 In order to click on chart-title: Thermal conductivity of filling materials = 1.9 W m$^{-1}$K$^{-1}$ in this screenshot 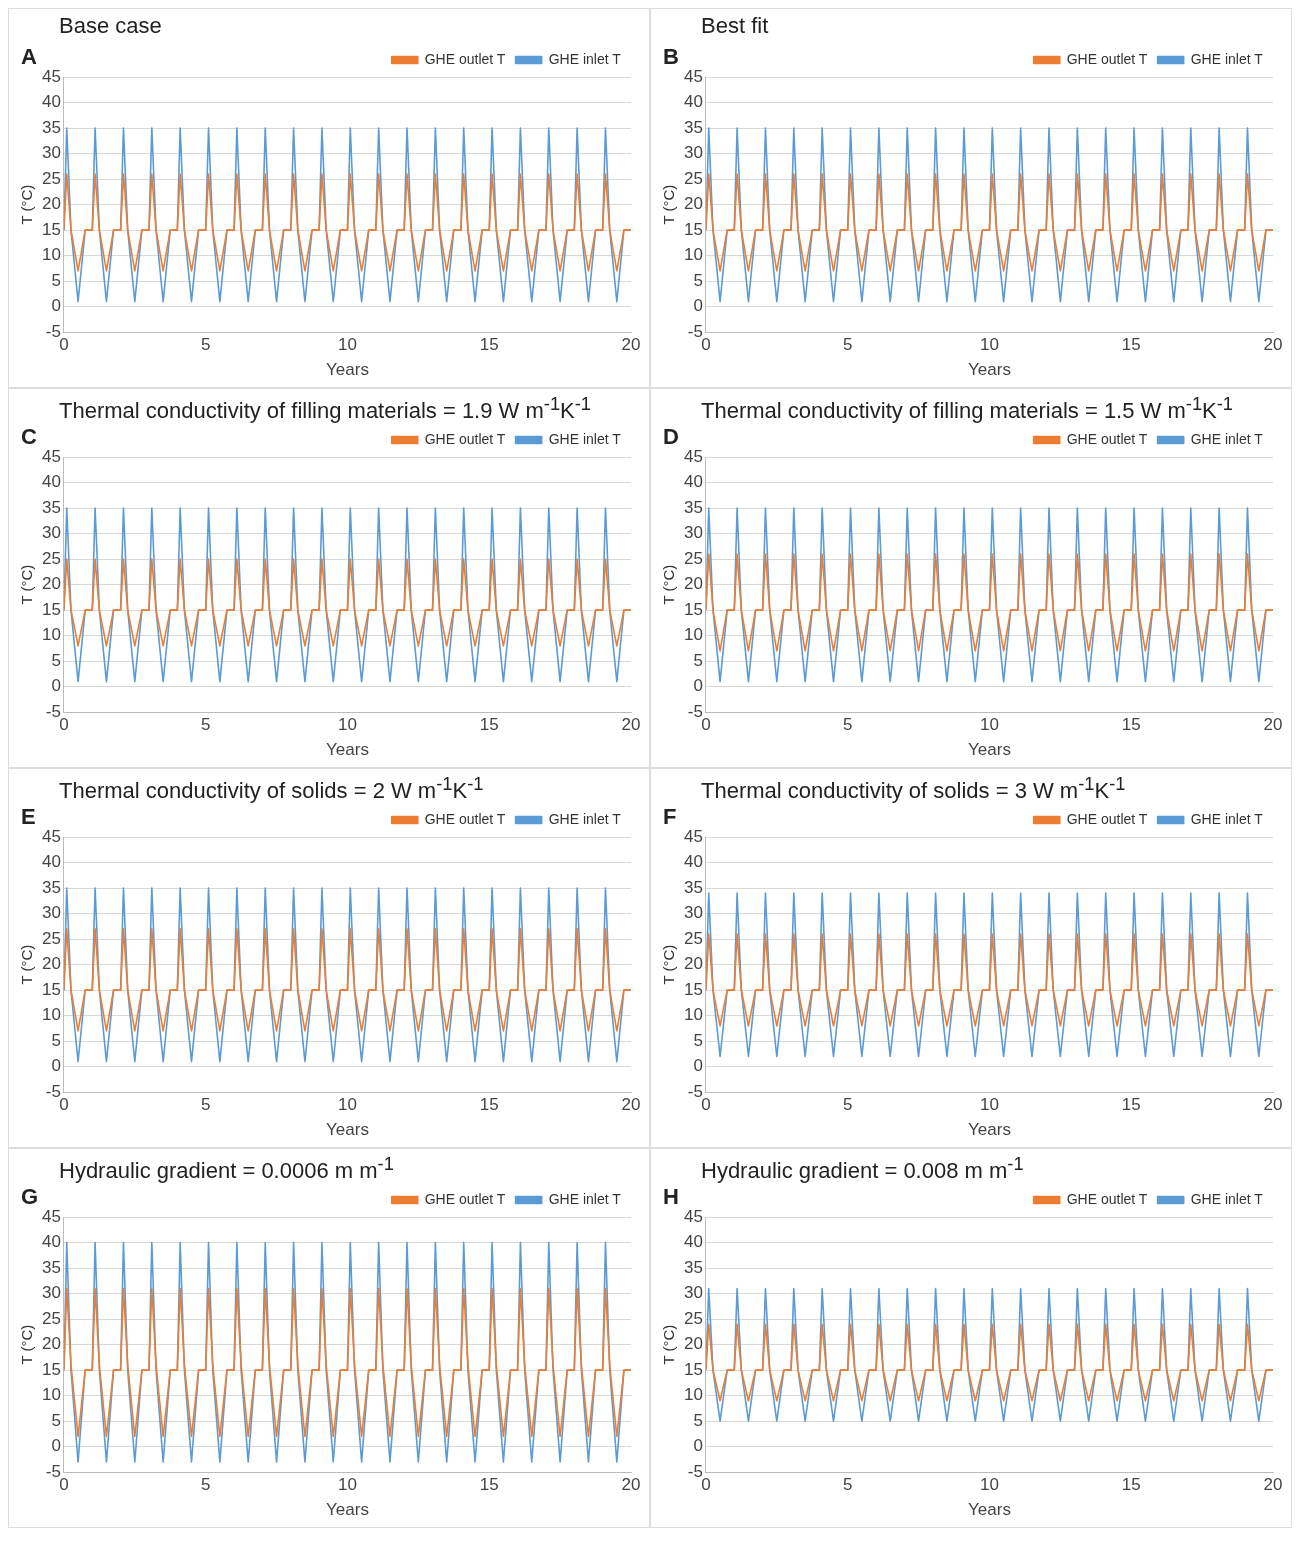, I will do `click(325, 408)`.